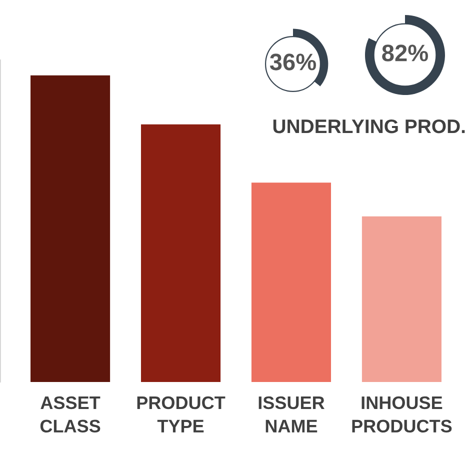 This screenshot has width=472, height=459. I want to click on x-tick-label: INHOUSE PRODUCTS, so click(402, 414).